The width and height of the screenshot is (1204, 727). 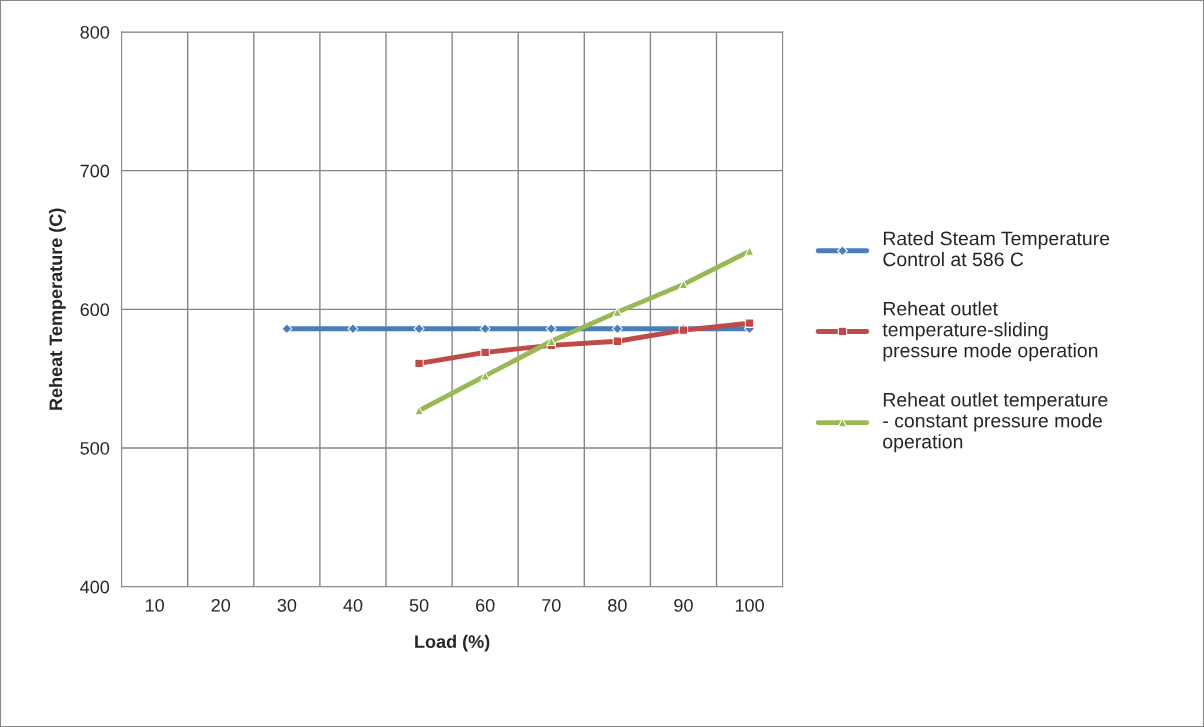 I want to click on x-tick-label: 70, so click(x=551, y=605).